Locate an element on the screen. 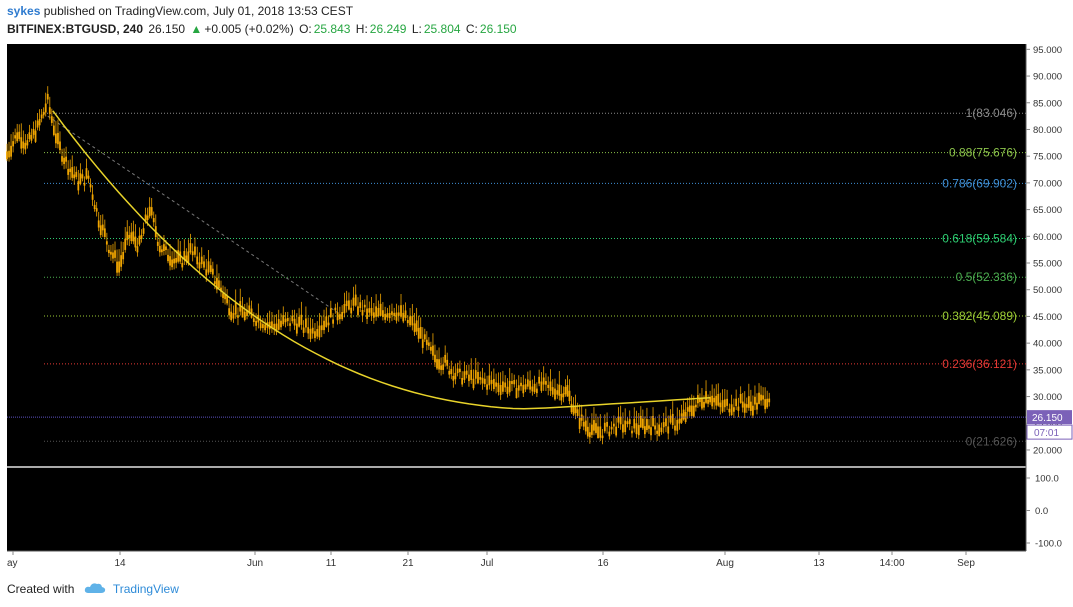 The width and height of the screenshot is (1073, 607). price-tick-label: 95.000 is located at coordinates (1047, 50).